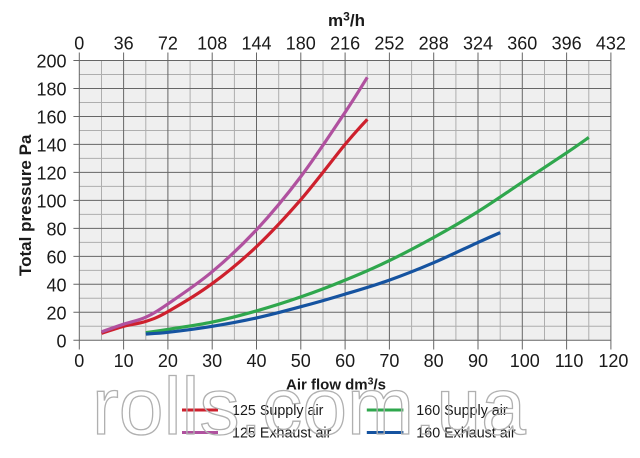 The height and width of the screenshot is (458, 640). Describe the element at coordinates (256, 43) in the screenshot. I see `svg-text: 144` at that location.